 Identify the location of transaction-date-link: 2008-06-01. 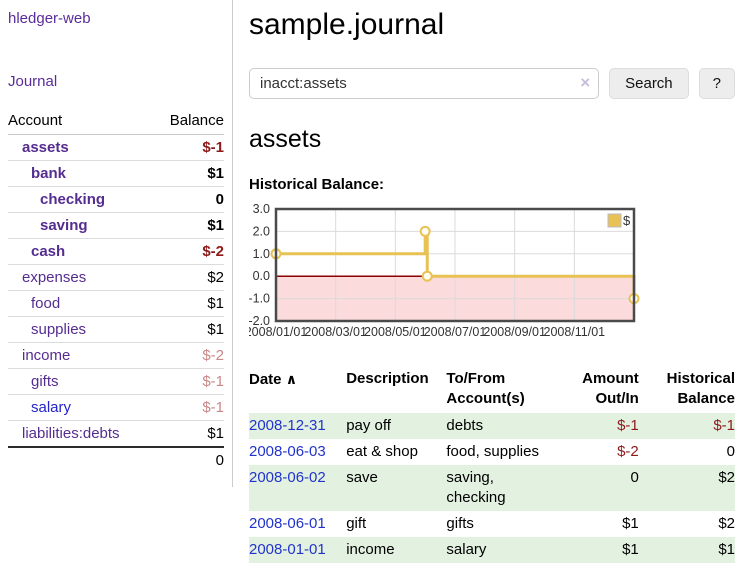
(287, 523).